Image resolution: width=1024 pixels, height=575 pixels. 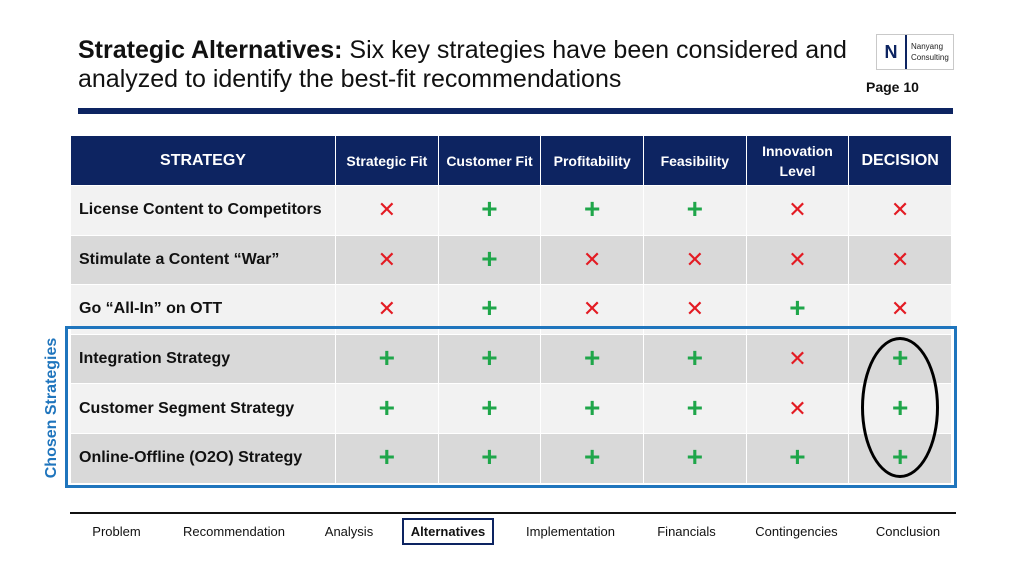 I want to click on company-logo: N Nanyang Consulting, so click(x=915, y=52).